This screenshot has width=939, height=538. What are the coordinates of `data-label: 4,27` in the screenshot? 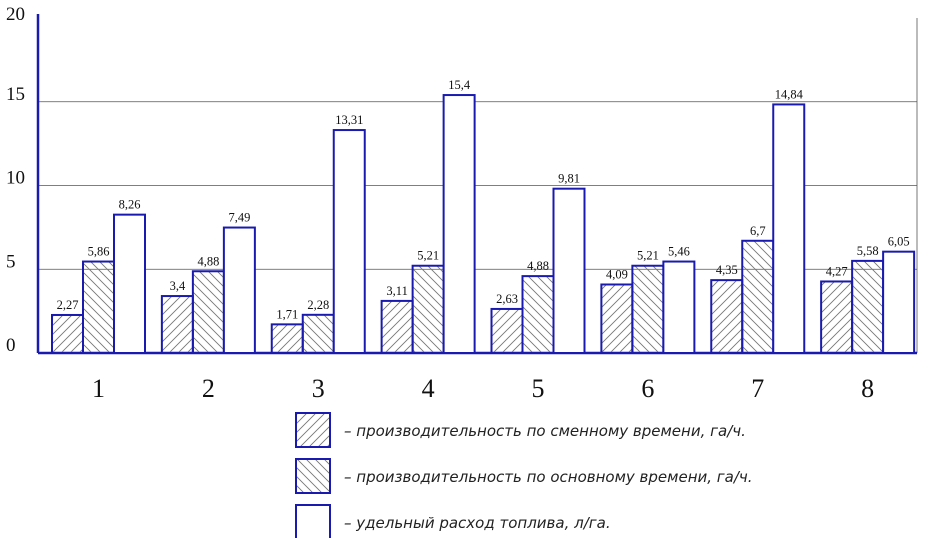 It's located at (837, 271).